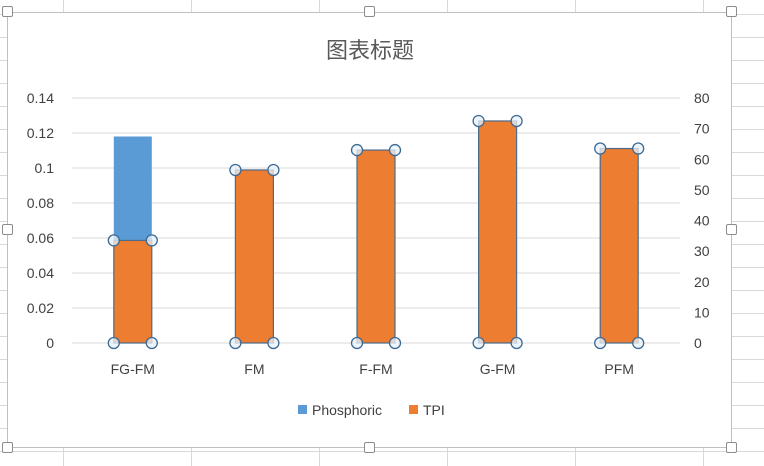  I want to click on right-axis-tick-label: 50, so click(702, 190).